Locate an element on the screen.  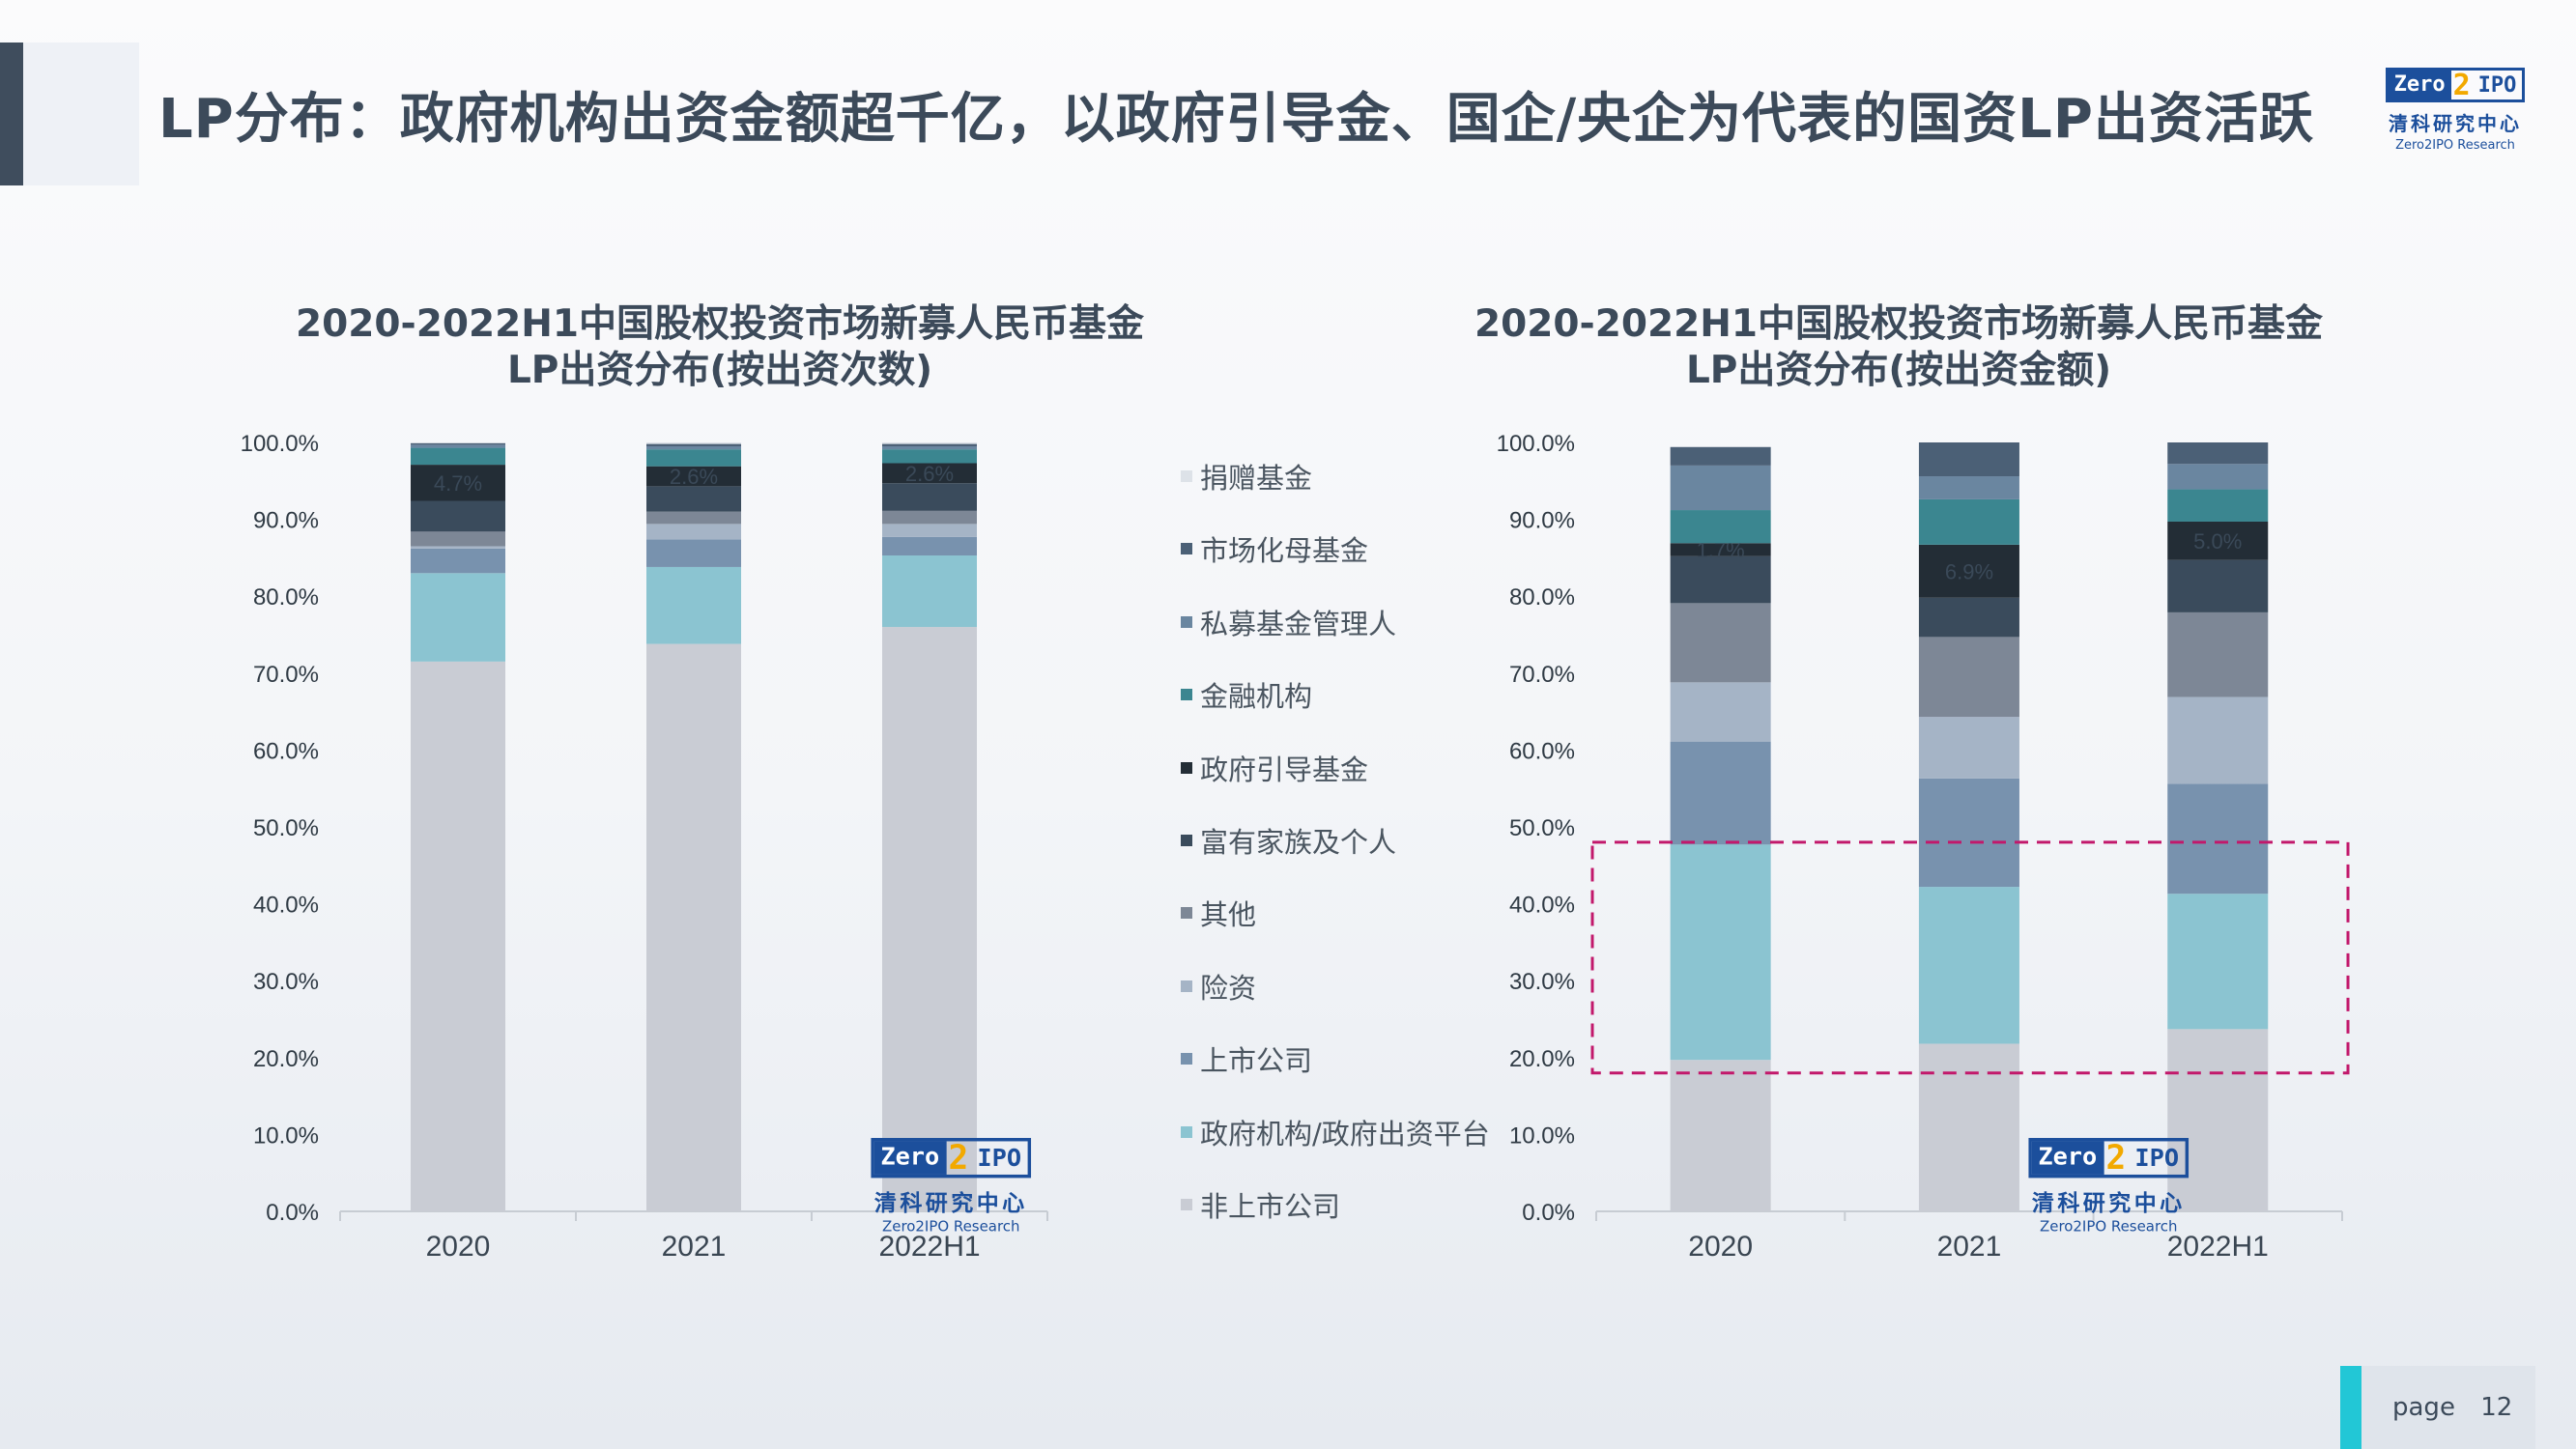
chart1-y-tick-label: 100.0% is located at coordinates (280, 444).